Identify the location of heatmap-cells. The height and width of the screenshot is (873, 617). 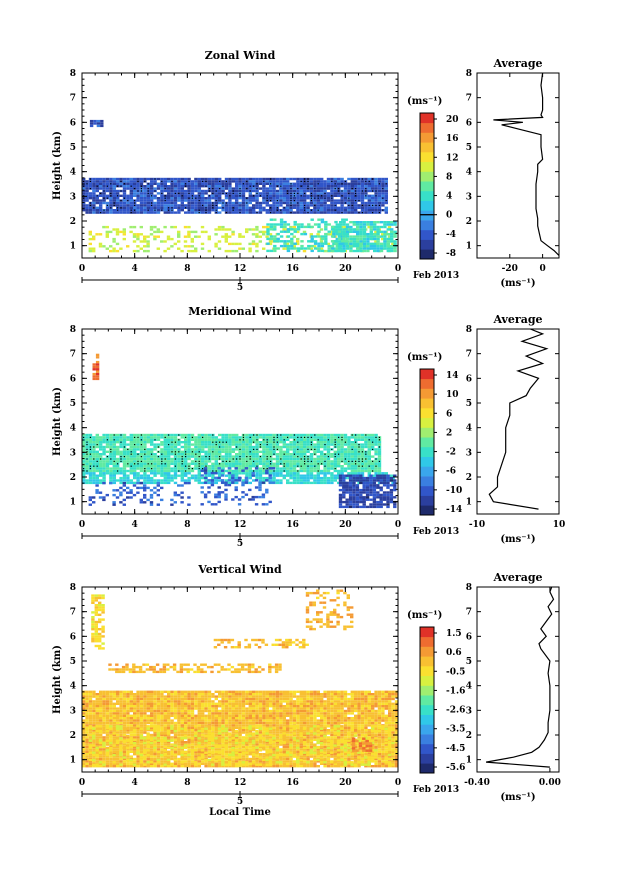
(239, 431).